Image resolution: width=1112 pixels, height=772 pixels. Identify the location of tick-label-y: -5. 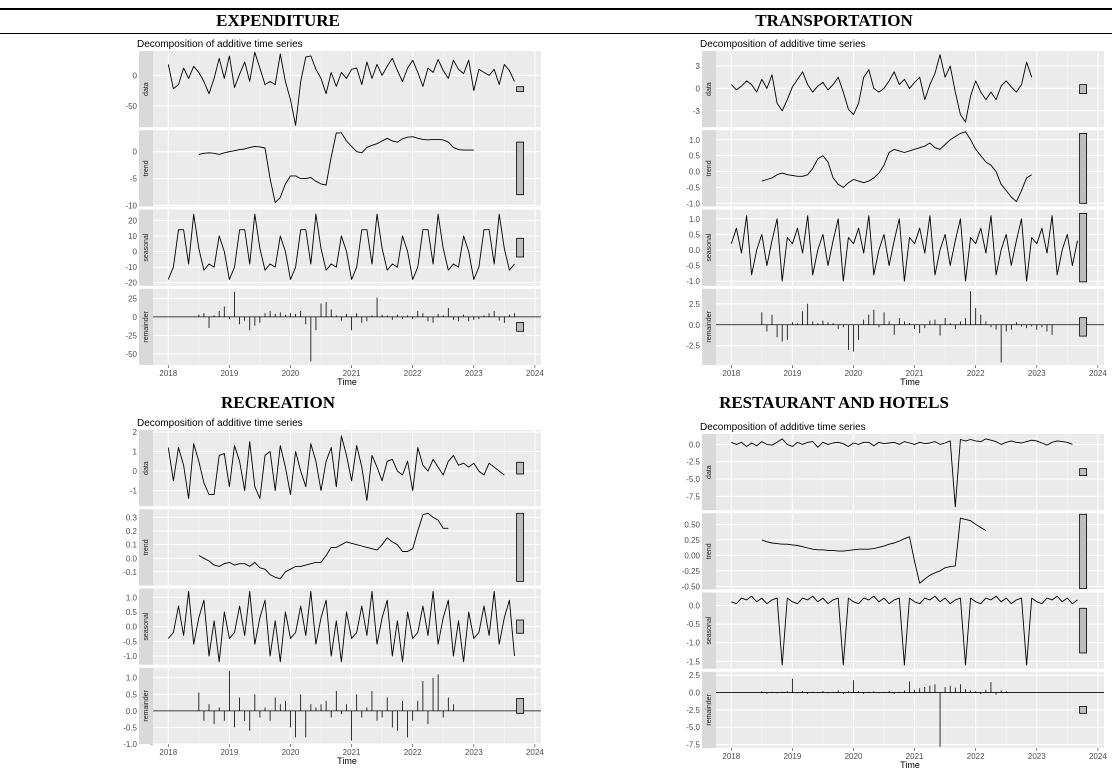
(134, 179).